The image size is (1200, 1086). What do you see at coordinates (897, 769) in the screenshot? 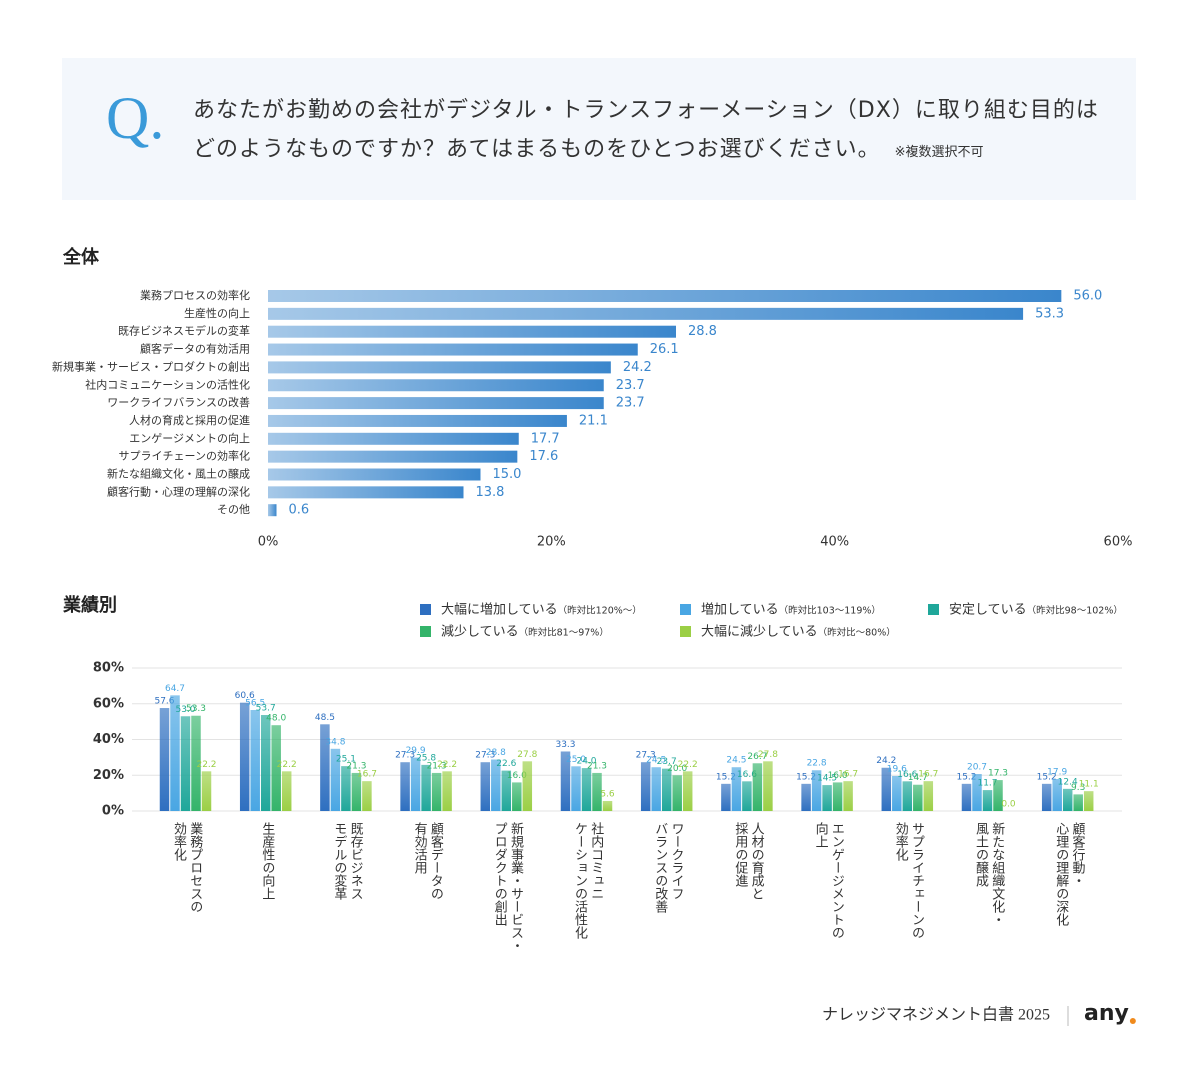
I see `data-label: 19.6` at bounding box center [897, 769].